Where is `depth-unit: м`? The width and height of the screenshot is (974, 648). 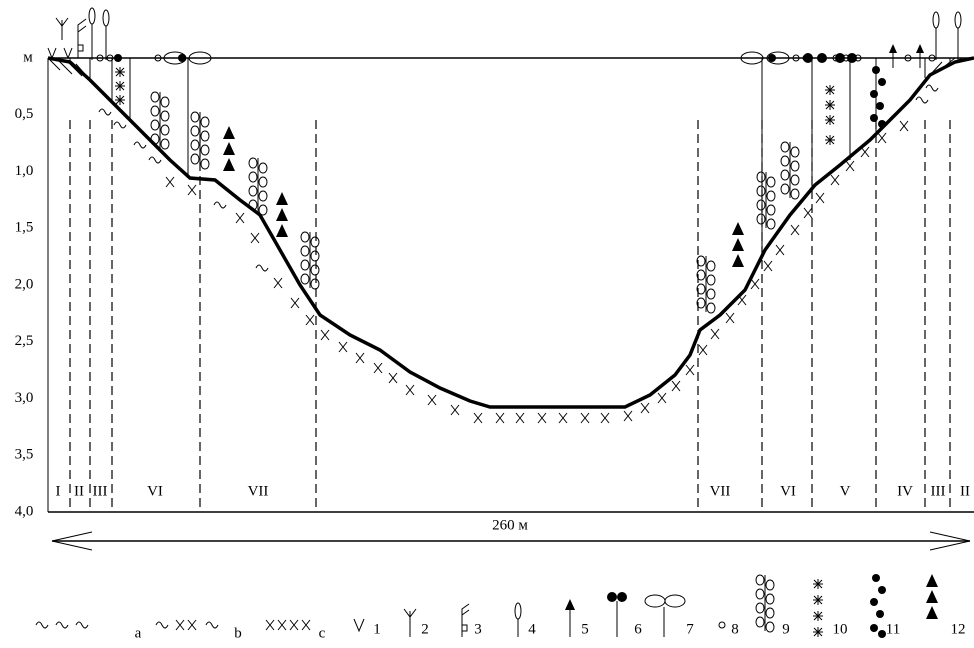 depth-unit: м is located at coordinates (28, 57).